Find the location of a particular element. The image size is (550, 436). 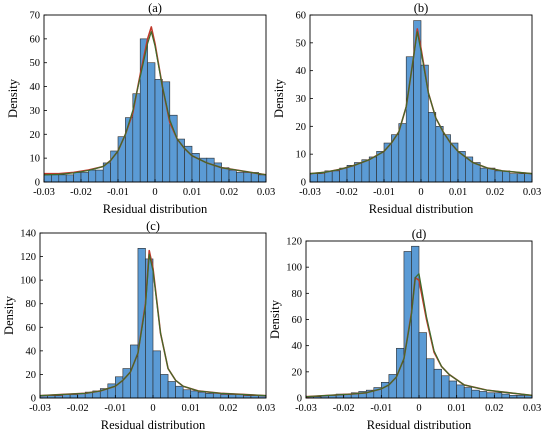

y-tick-label: 30 is located at coordinates (301, 99).